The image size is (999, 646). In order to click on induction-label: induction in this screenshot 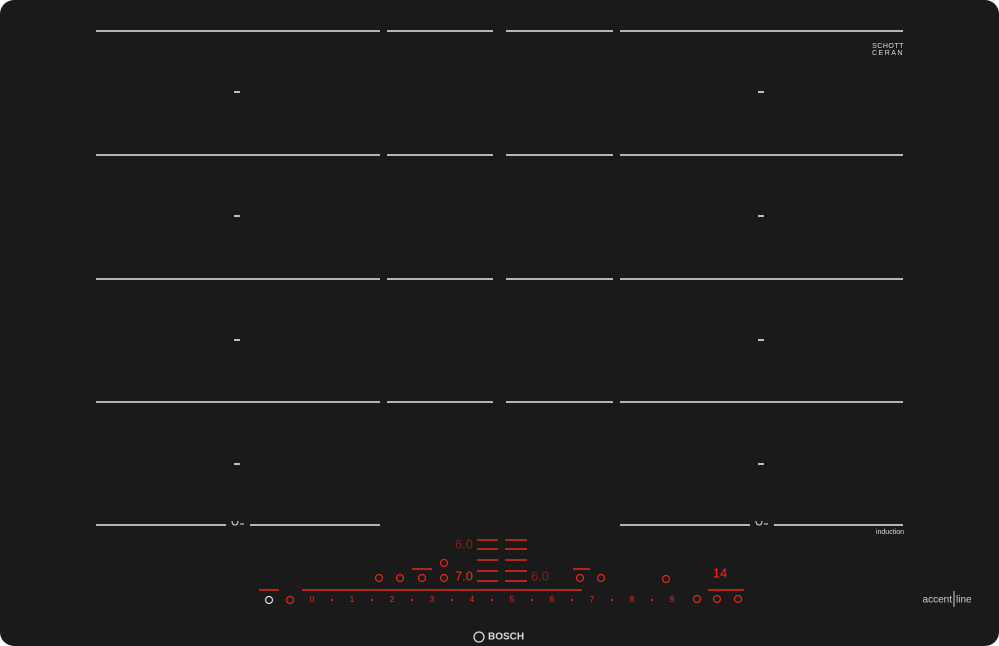, I will do `click(890, 532)`.